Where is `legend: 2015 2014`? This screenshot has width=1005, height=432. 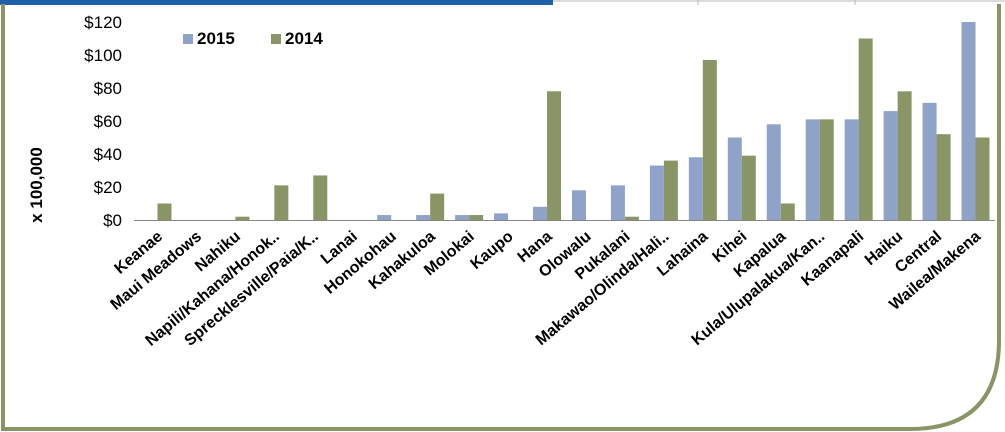
legend: 2015 2014 is located at coordinates (253, 38).